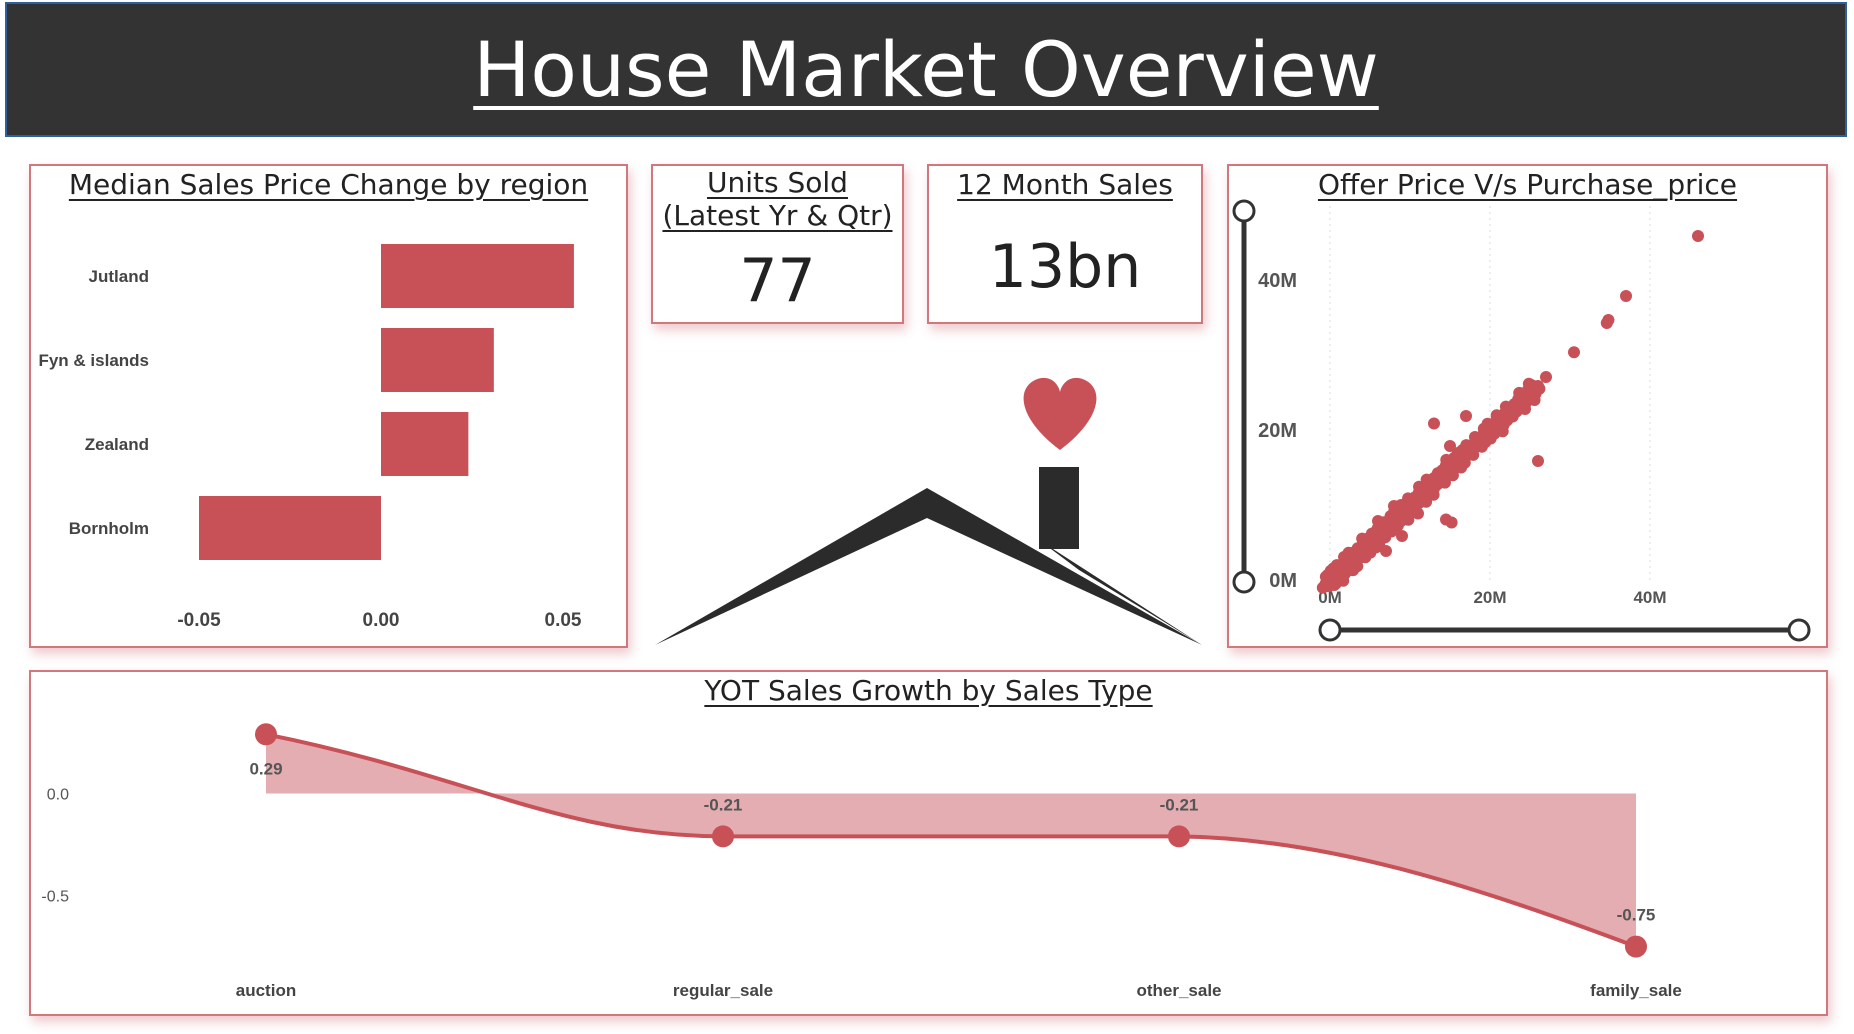 The height and width of the screenshot is (1034, 1854). Describe the element at coordinates (777, 281) in the screenshot. I see `units-sold-value: 77` at that location.